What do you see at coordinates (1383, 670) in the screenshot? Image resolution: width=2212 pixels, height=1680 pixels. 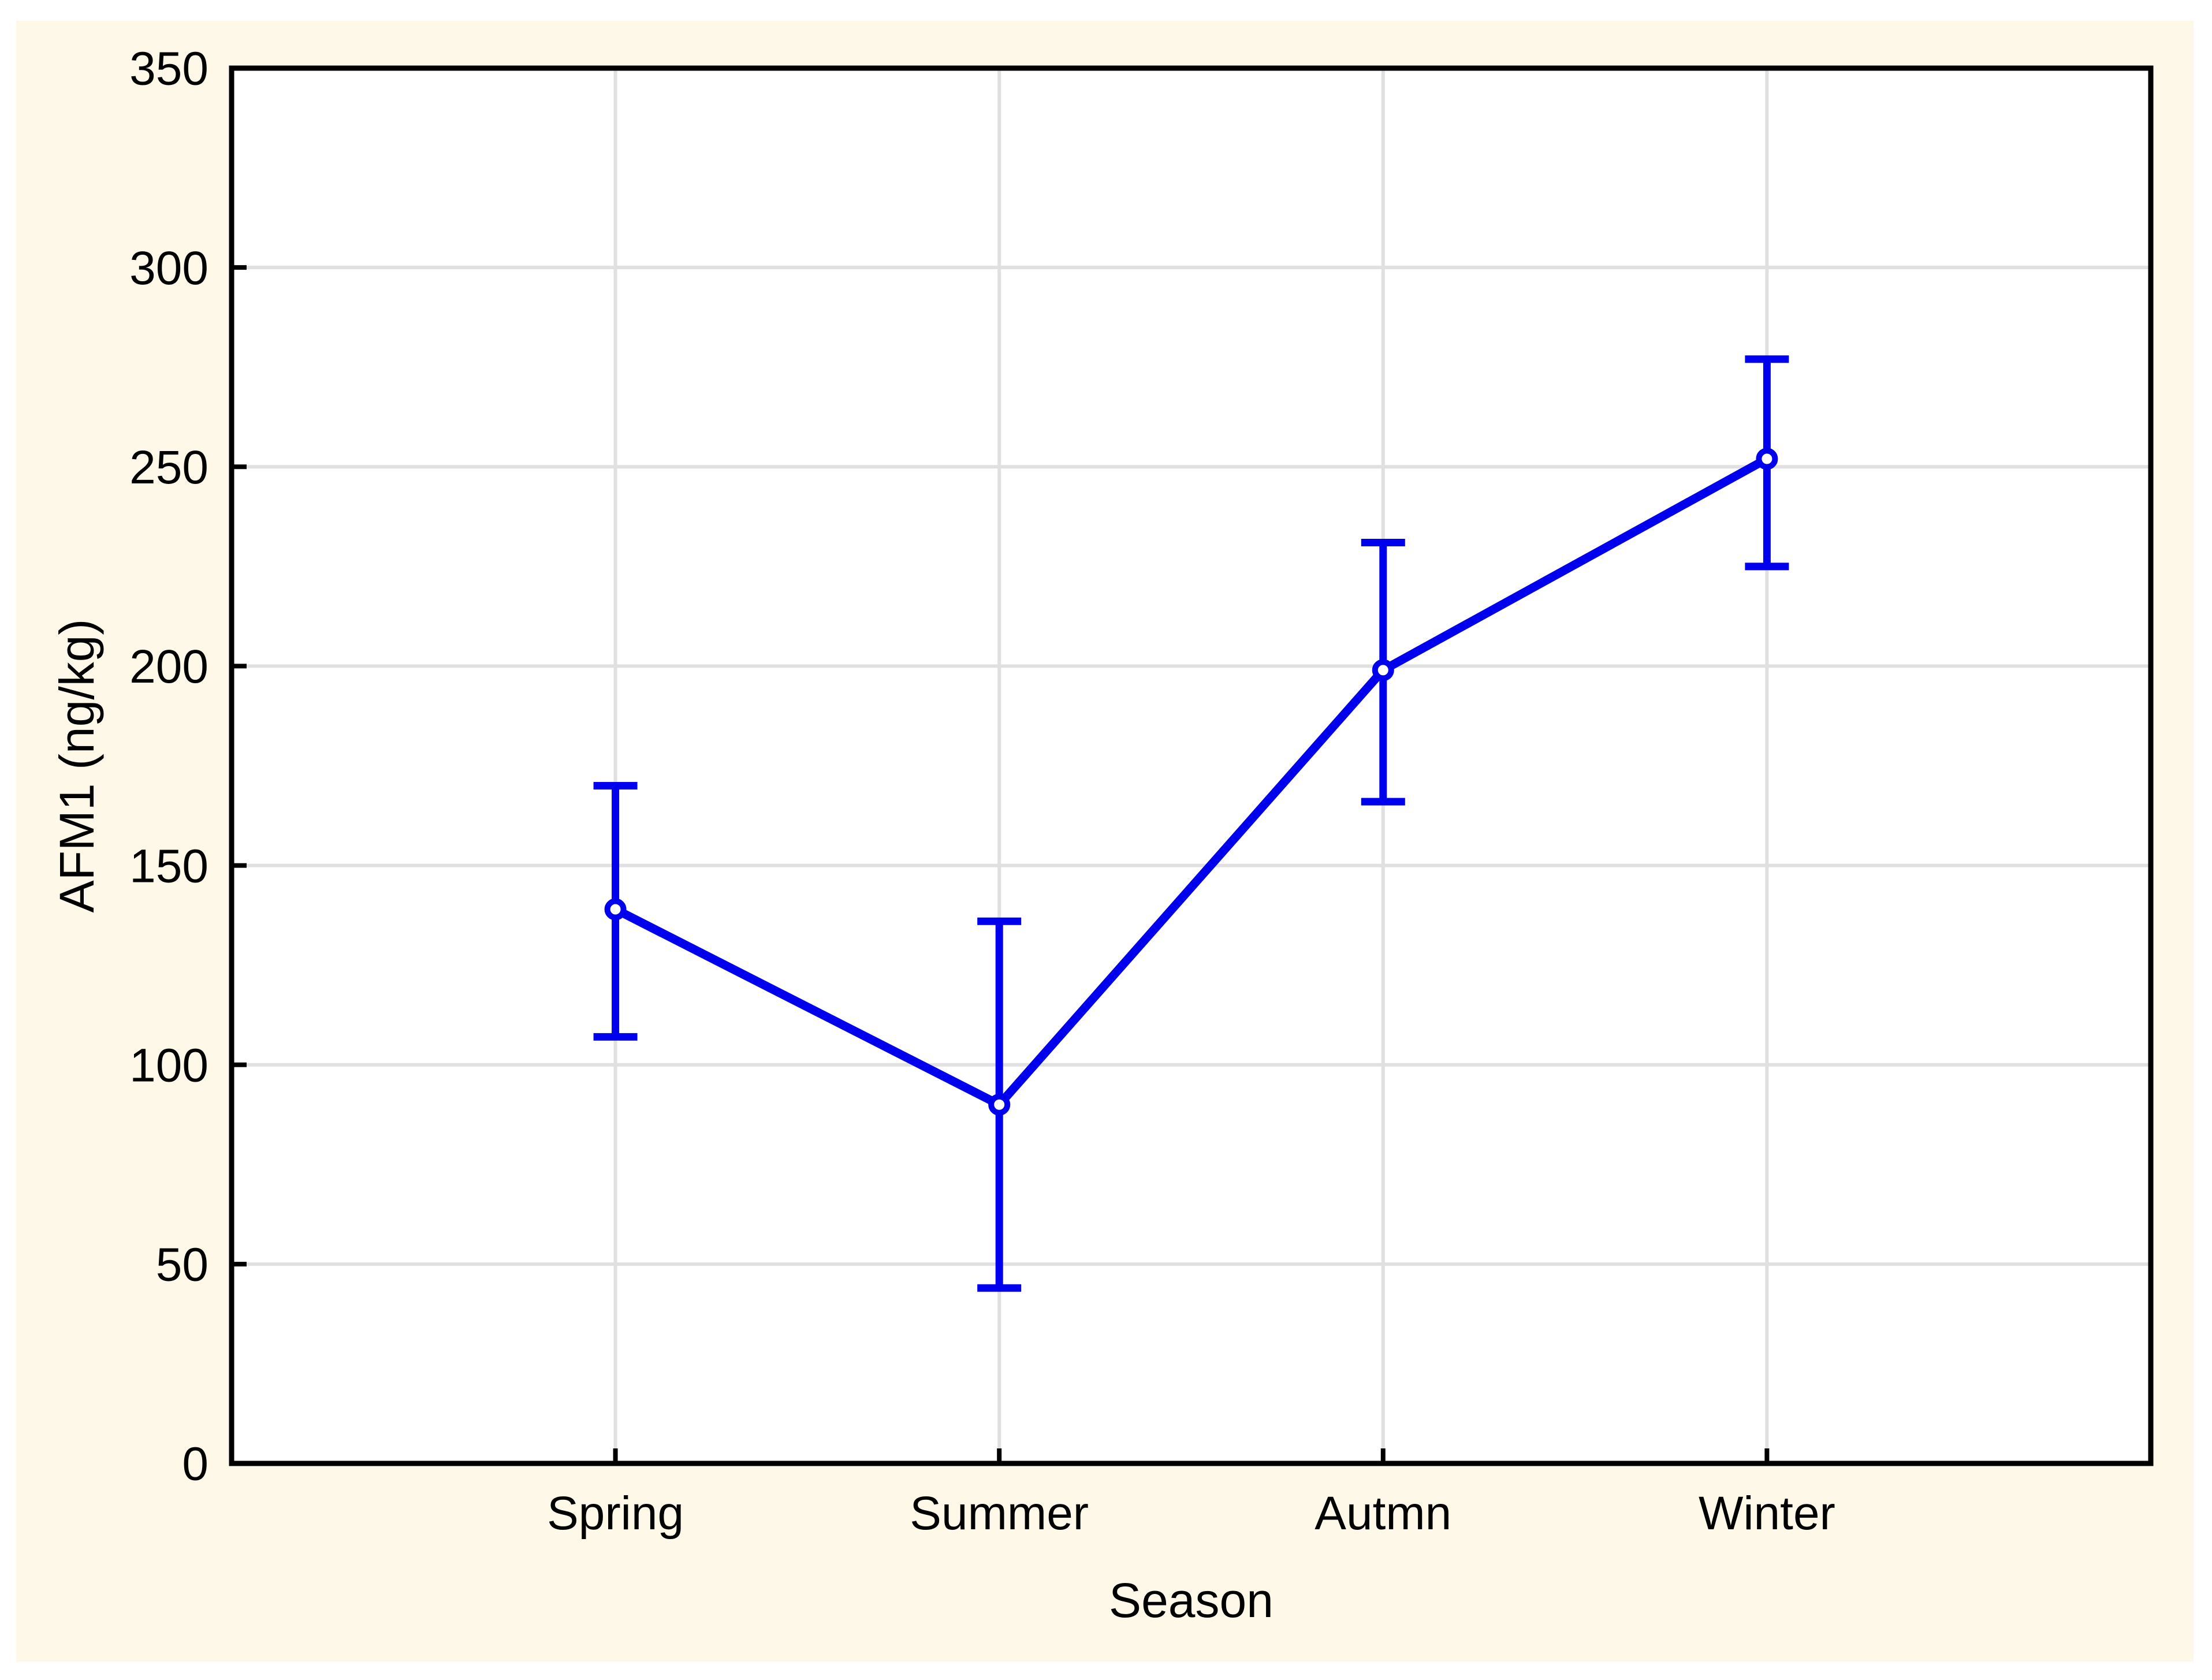 I see `marker-autmn` at bounding box center [1383, 670].